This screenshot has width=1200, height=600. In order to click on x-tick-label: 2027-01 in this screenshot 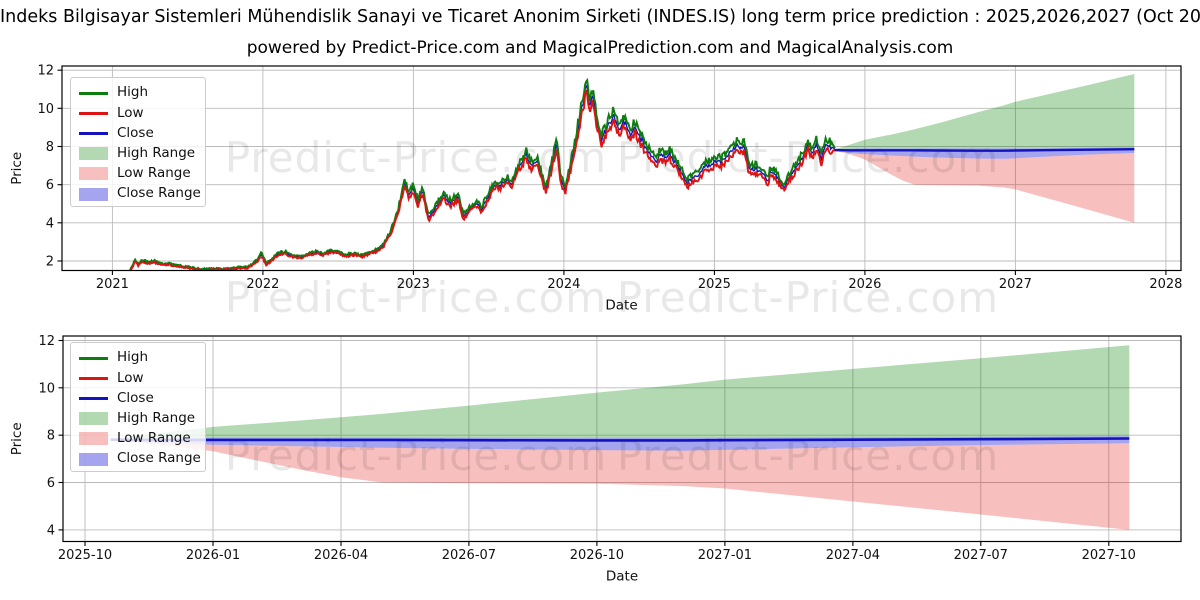, I will do `click(725, 555)`.